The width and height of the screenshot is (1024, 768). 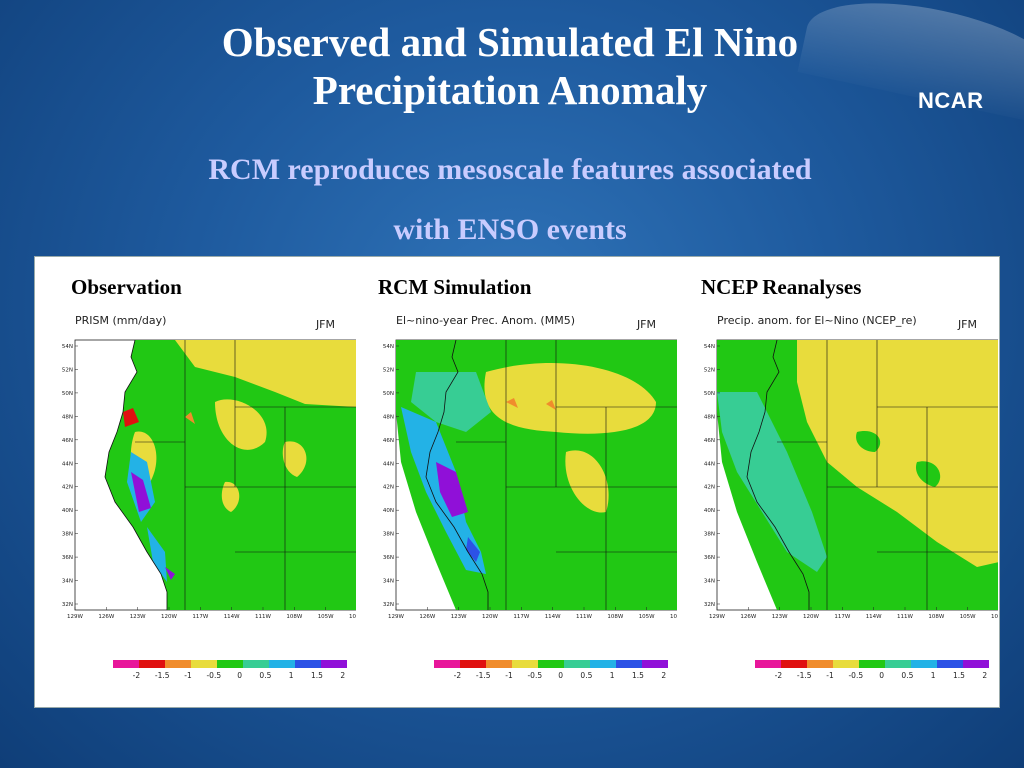 I want to click on coastline, so click(x=457, y=475).